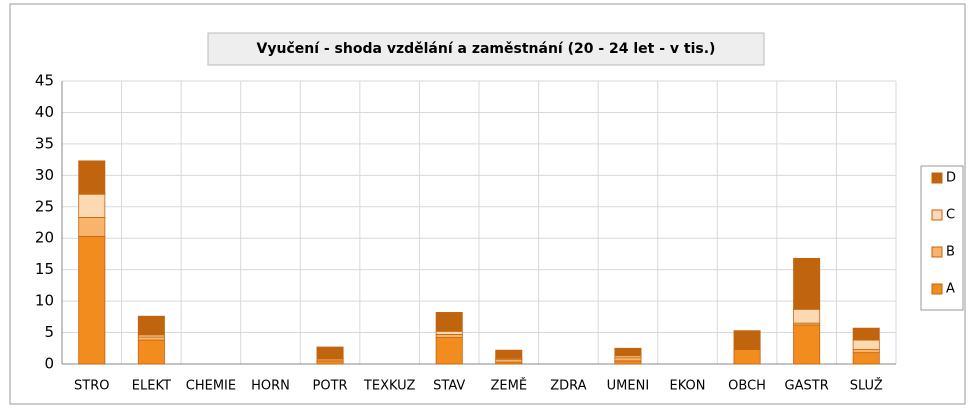 The image size is (973, 410). I want to click on y-tick-label: 0, so click(49, 364).